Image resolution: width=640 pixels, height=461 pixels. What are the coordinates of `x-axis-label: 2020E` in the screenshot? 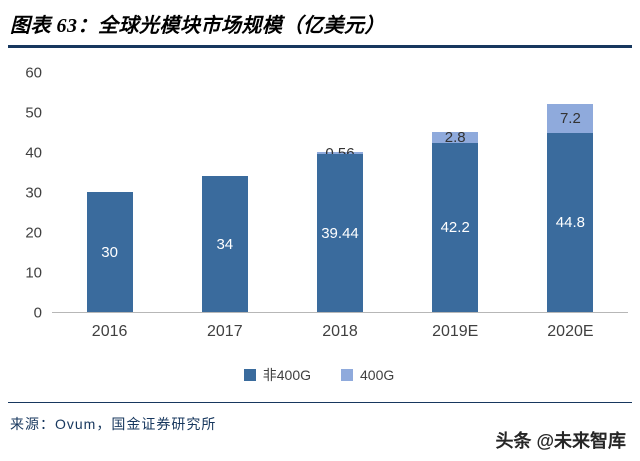 It's located at (570, 331).